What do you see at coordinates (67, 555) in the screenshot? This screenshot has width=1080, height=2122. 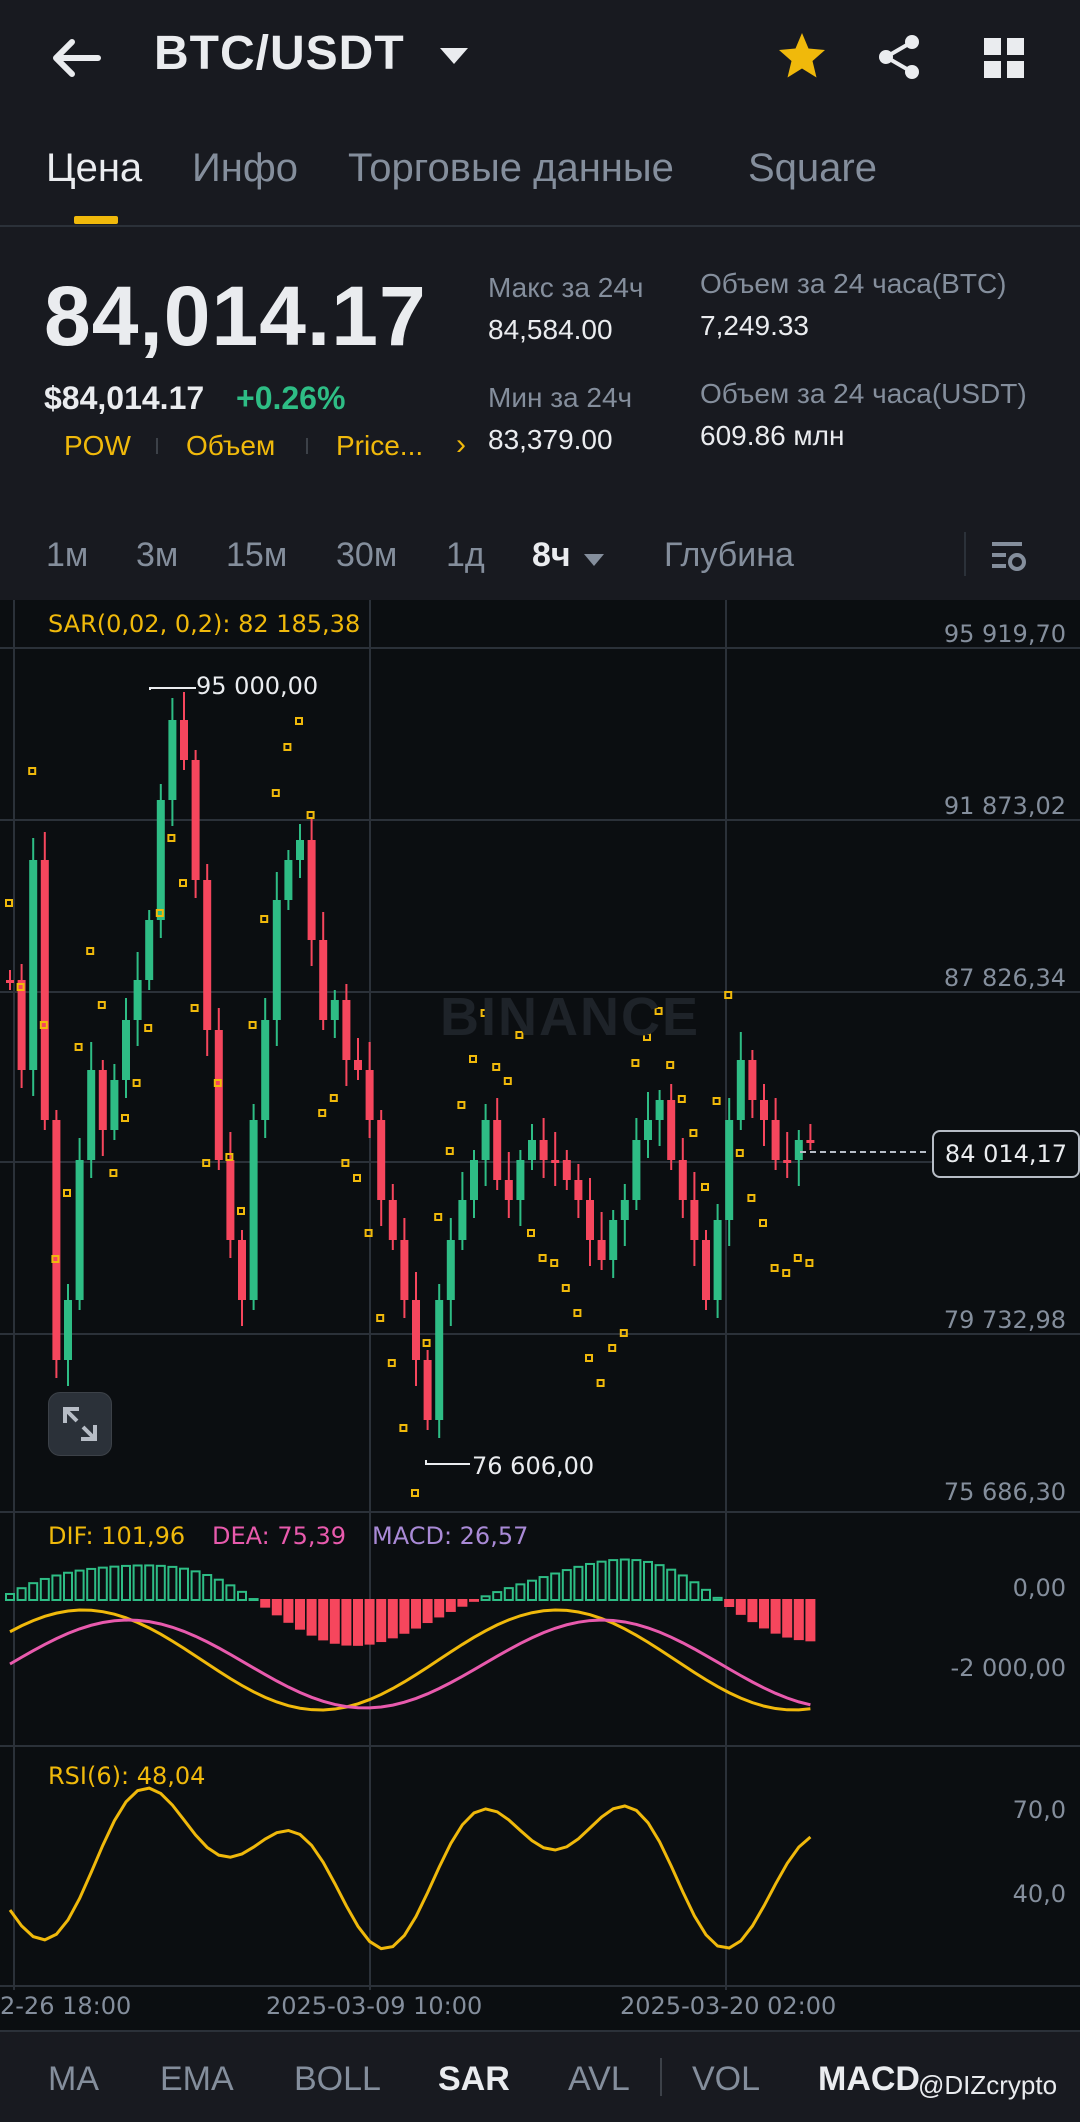 I see `timeframe-1m: 1м` at bounding box center [67, 555].